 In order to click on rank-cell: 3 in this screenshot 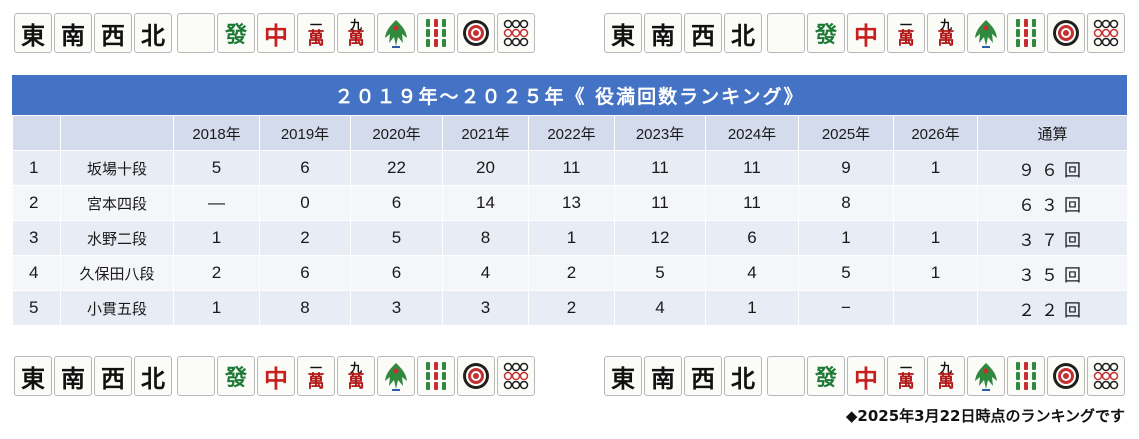, I will do `click(36, 238)`.